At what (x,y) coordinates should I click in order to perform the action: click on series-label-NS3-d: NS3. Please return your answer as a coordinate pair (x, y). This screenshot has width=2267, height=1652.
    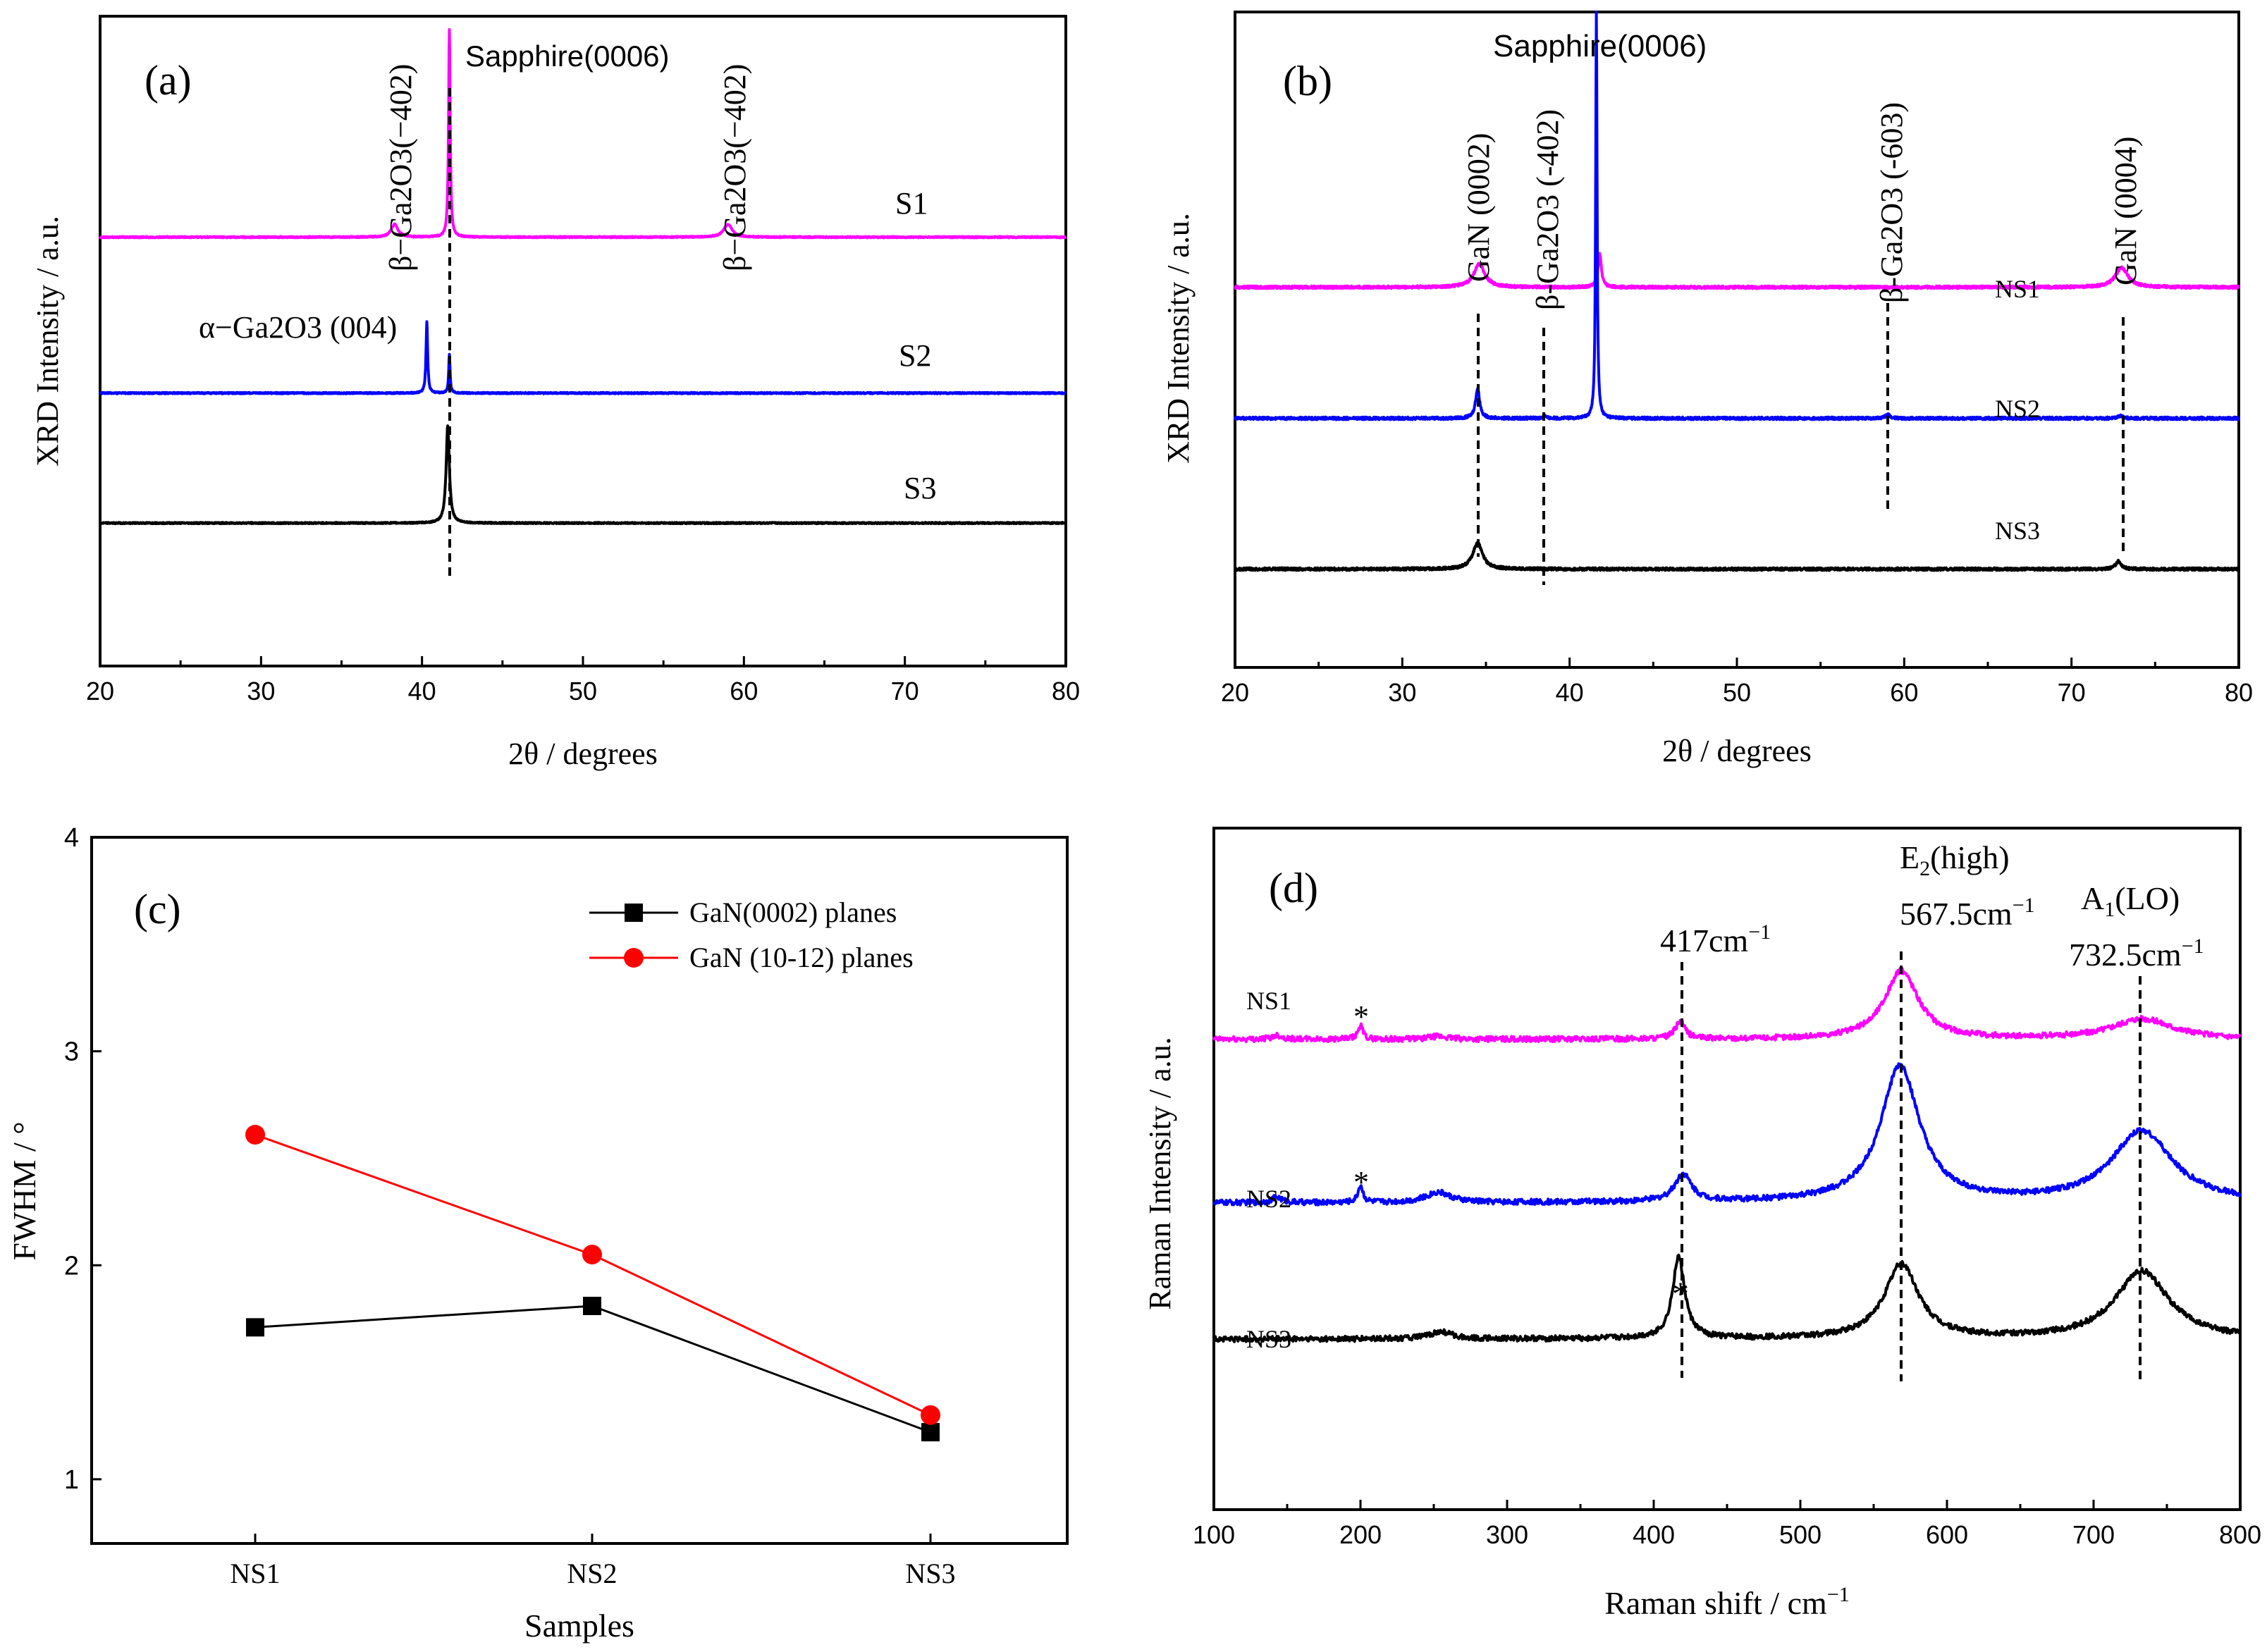
    Looking at the image, I should click on (1268, 1339).